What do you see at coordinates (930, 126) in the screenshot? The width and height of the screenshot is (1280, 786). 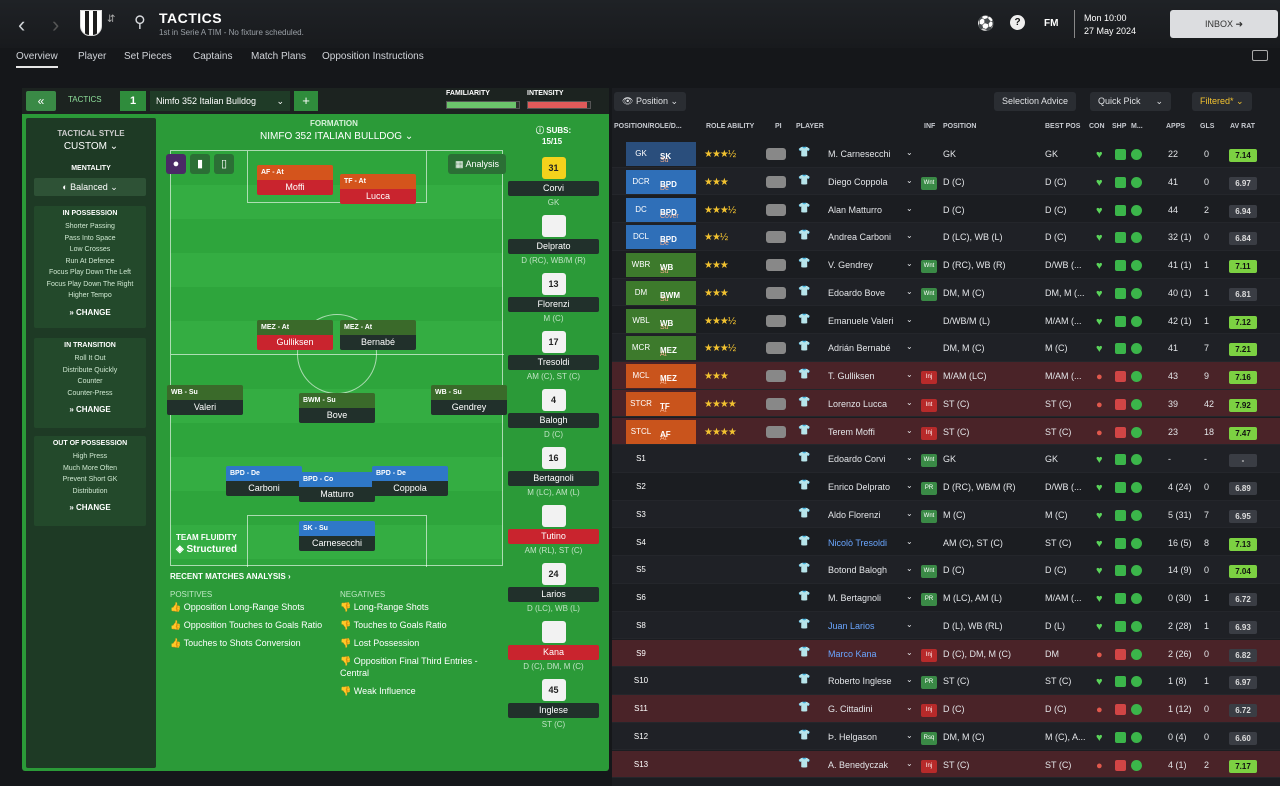 I see `col-inf: INF` at bounding box center [930, 126].